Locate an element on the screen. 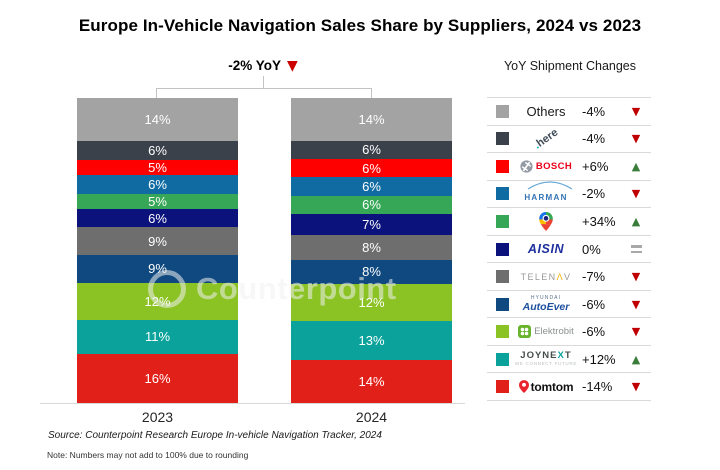  yoy-value: +6% is located at coordinates (595, 166).